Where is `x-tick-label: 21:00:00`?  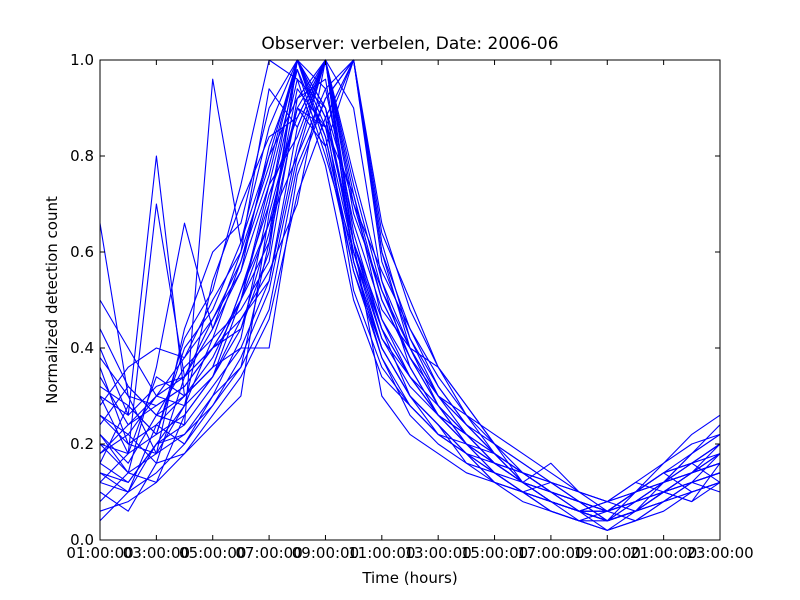 x-tick-label: 21:00:00 is located at coordinates (663, 553).